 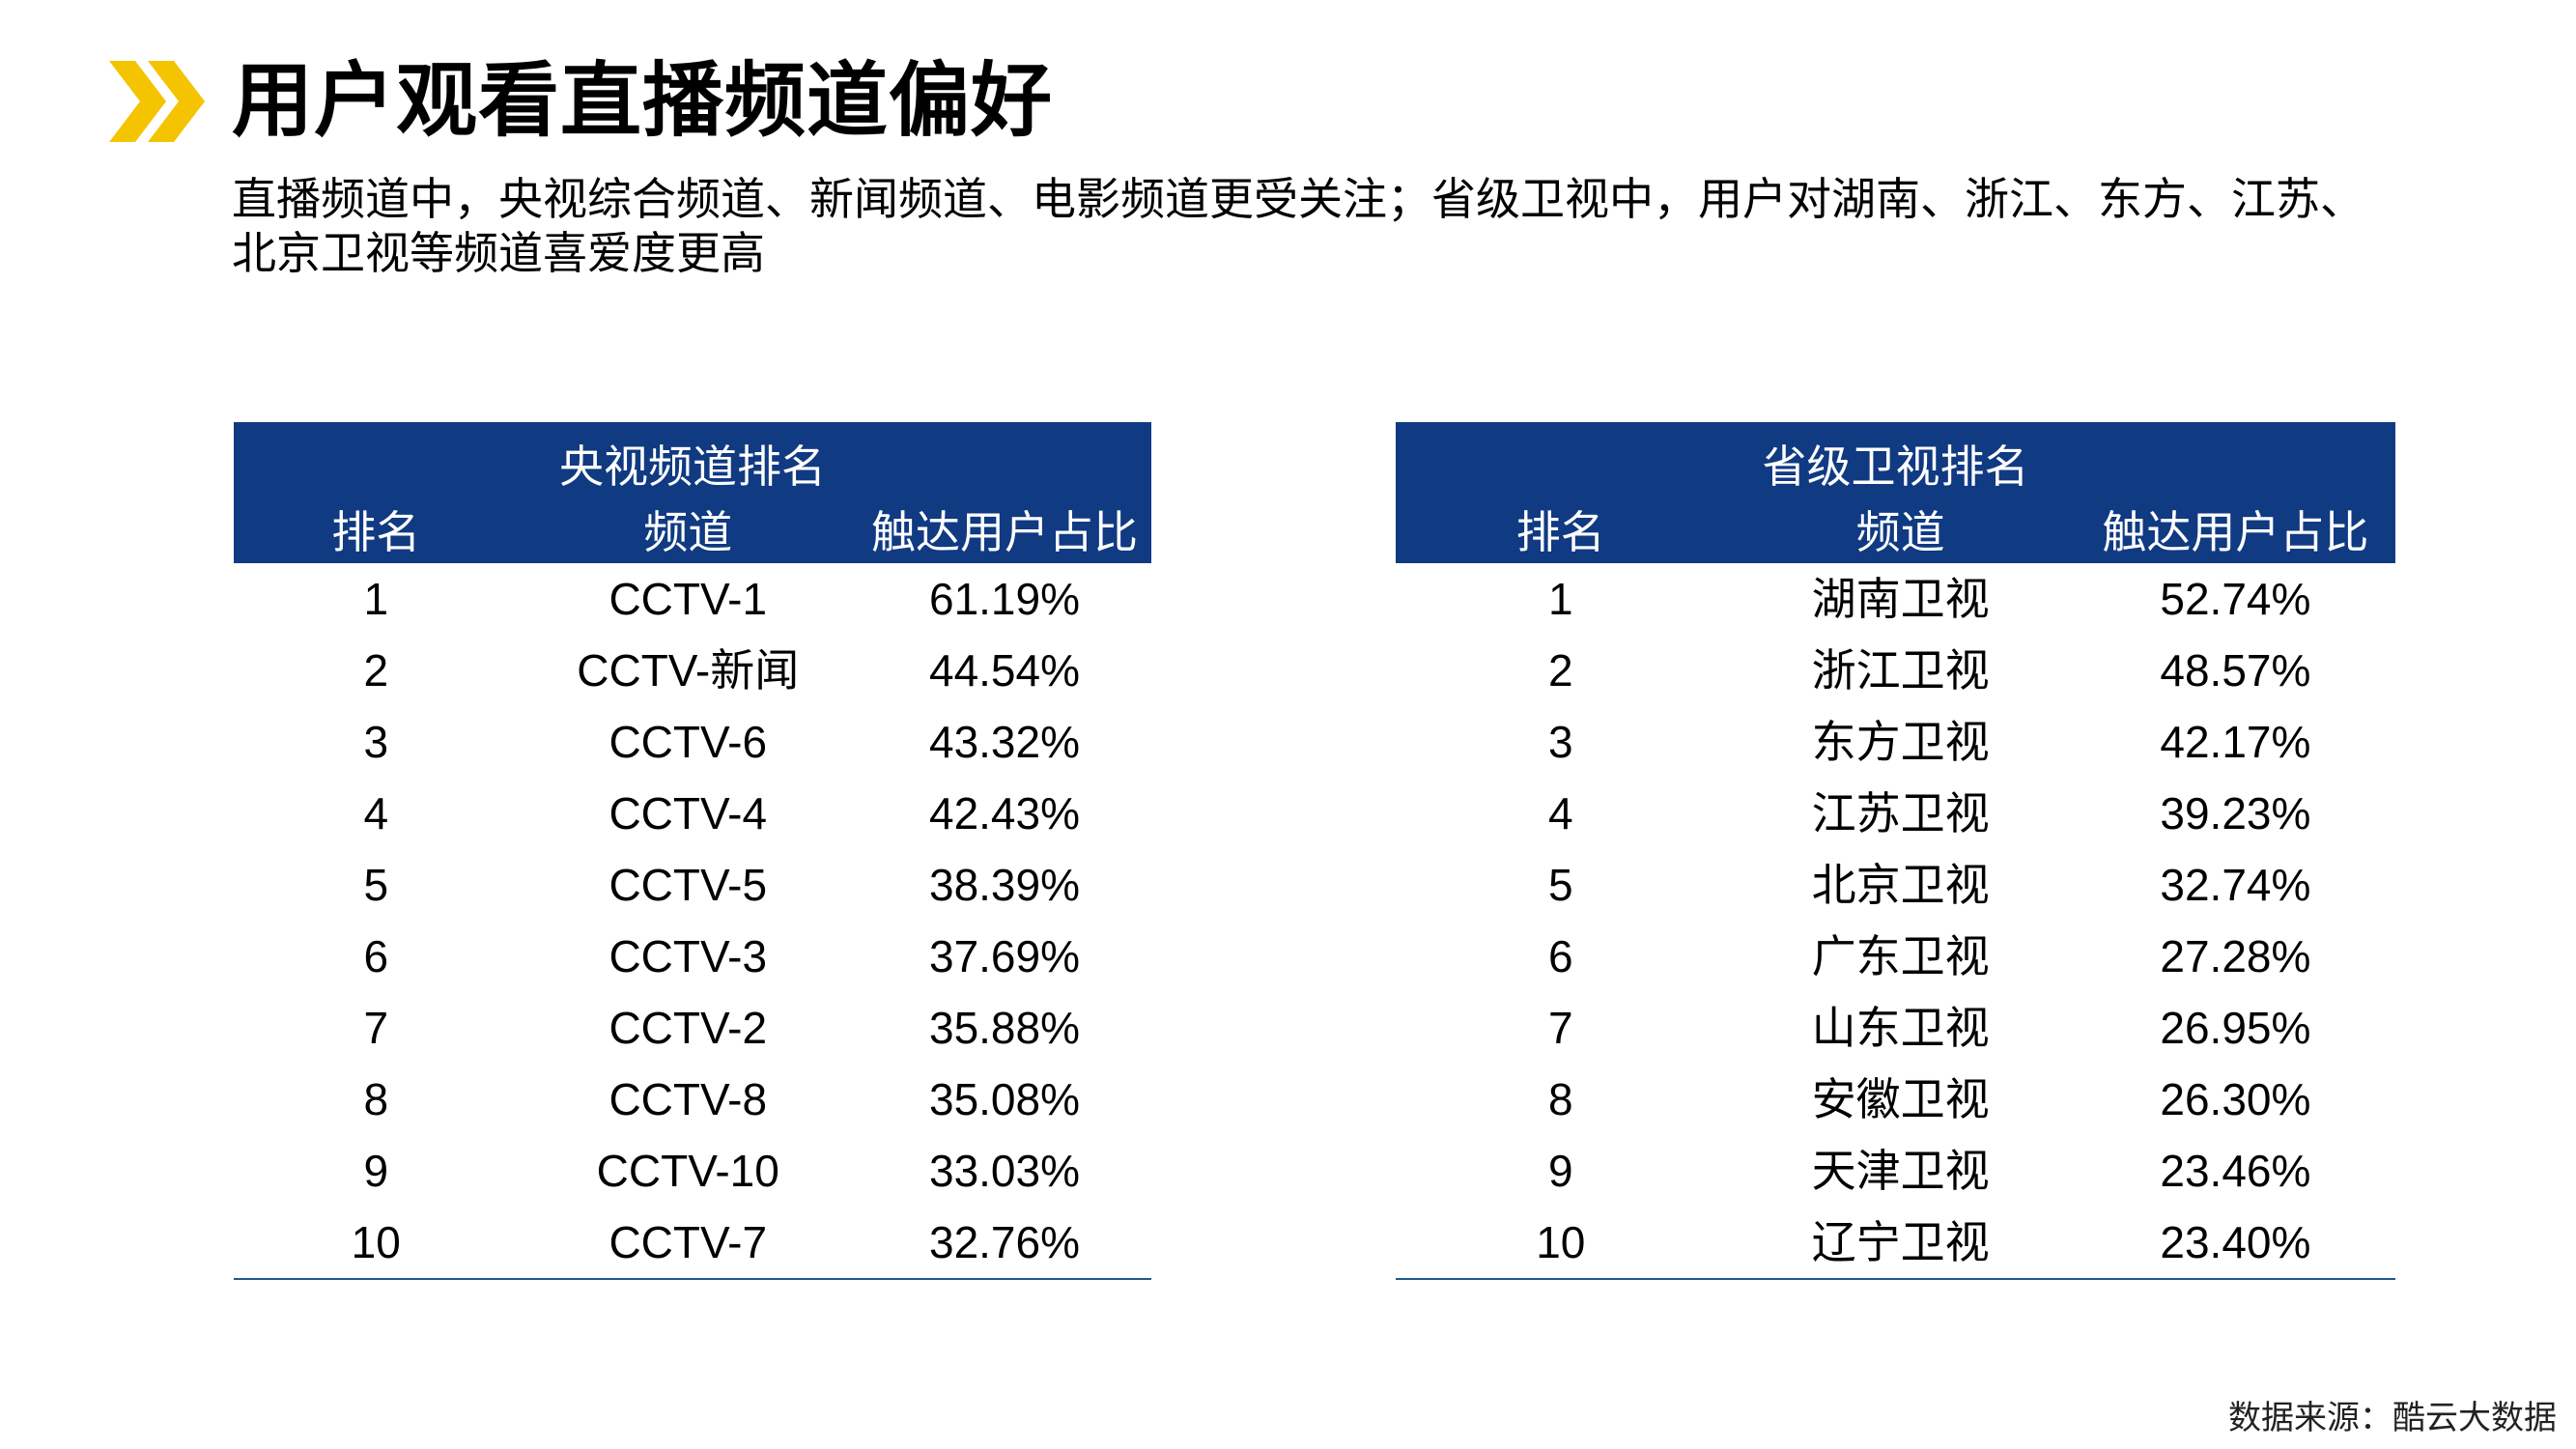 I want to click on channel-cell: 安徽卫视, so click(x=1900, y=1099).